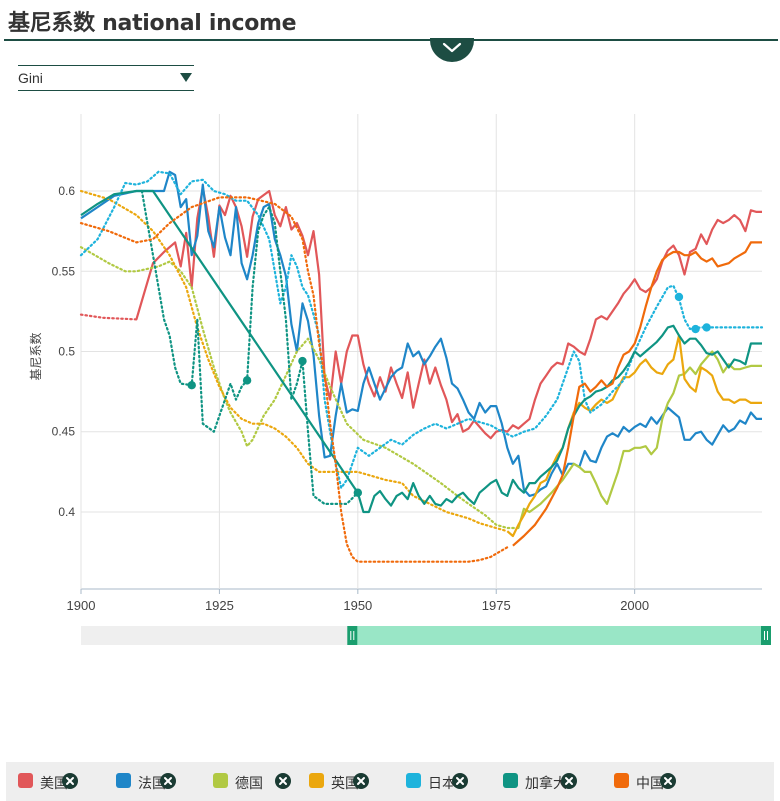 This screenshot has width=780, height=801. I want to click on y-tick-label: 0.5, so click(66, 352).